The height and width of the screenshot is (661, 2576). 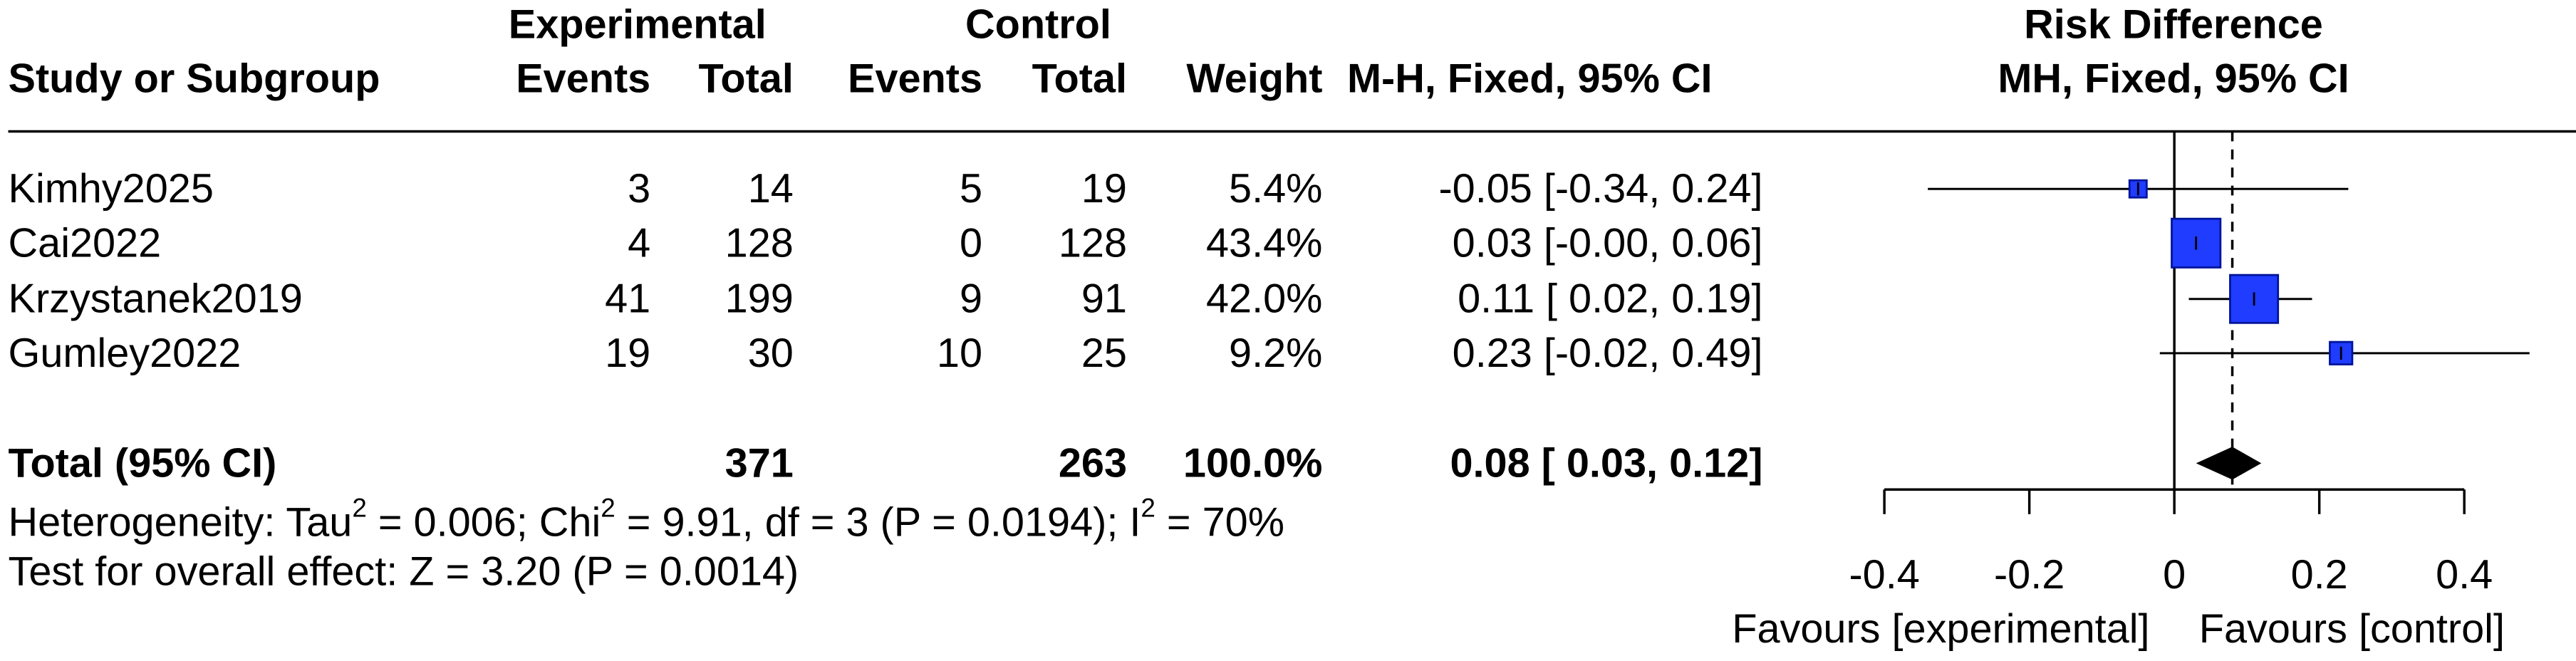 What do you see at coordinates (1104, 299) in the screenshot?
I see `cell-ctrl-total: 91` at bounding box center [1104, 299].